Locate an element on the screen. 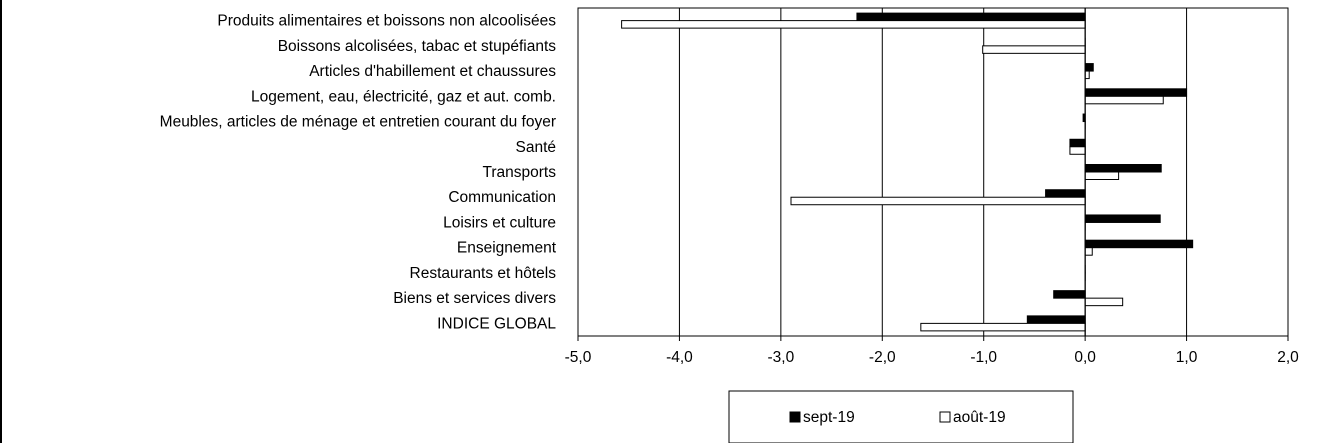 The height and width of the screenshot is (443, 1317). category-label: Santé is located at coordinates (535, 147).